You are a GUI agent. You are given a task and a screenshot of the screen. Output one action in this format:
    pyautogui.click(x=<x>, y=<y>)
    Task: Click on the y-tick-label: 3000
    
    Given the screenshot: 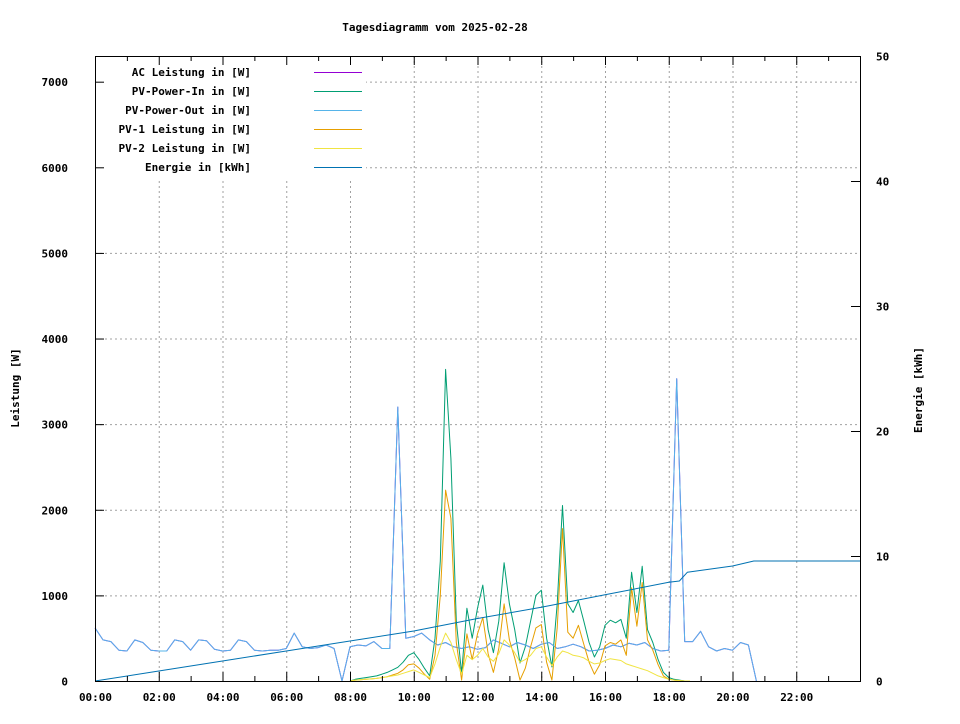 What is the action you would take?
    pyautogui.click(x=55, y=425)
    